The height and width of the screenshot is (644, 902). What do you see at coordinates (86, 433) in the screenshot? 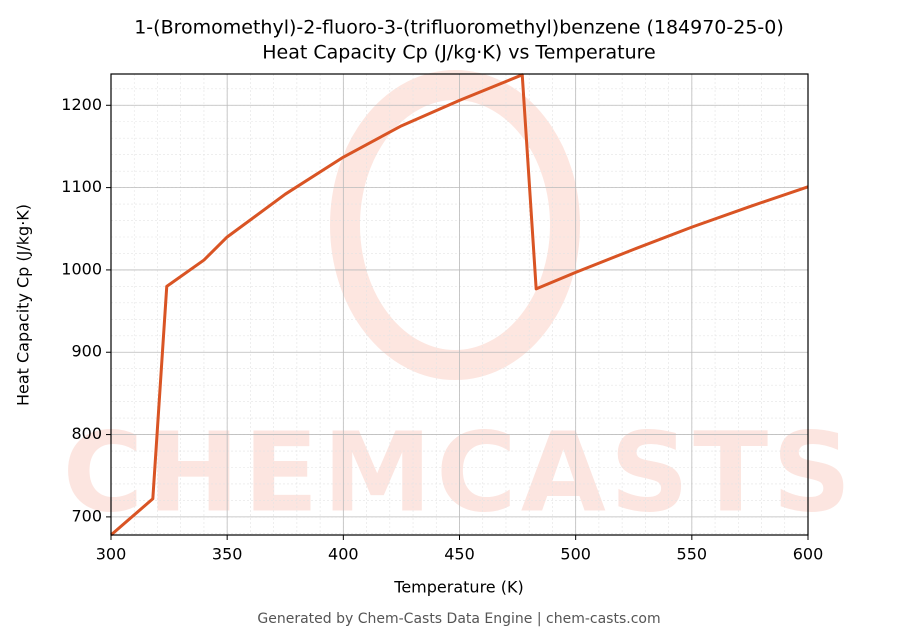
I see `y-tick-label: 800` at bounding box center [86, 433].